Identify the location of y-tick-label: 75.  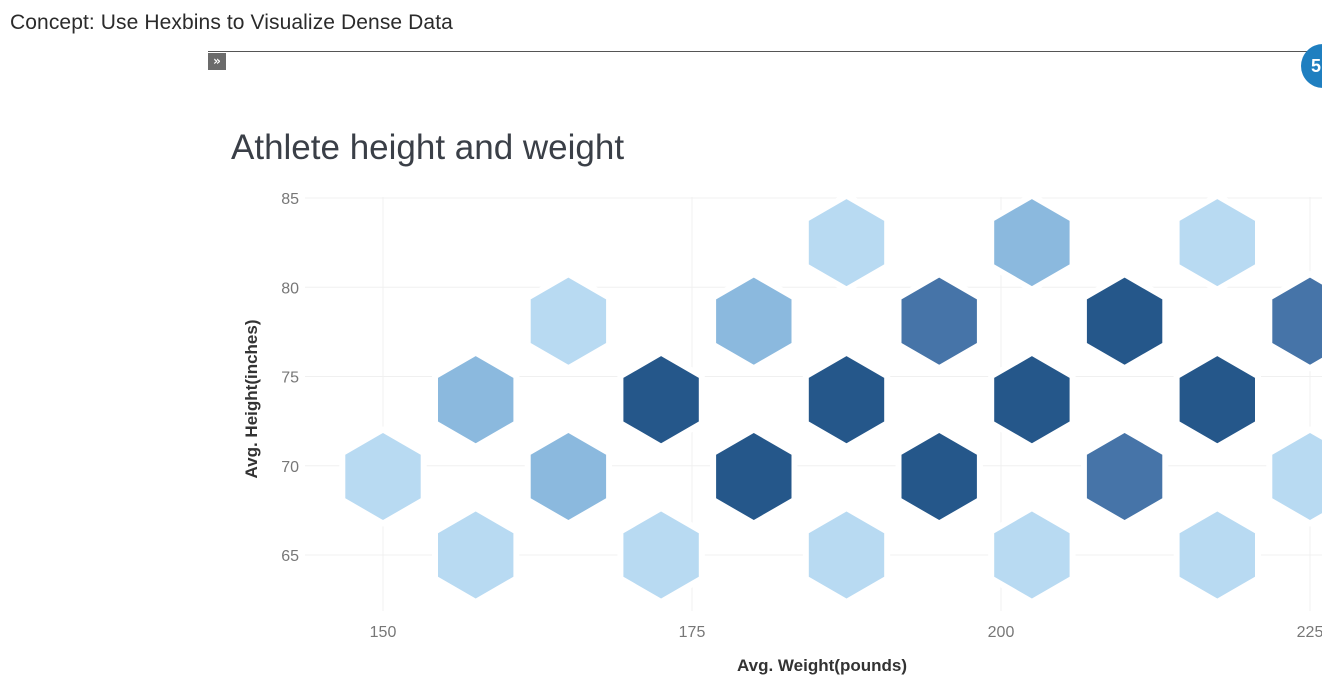
(290, 378).